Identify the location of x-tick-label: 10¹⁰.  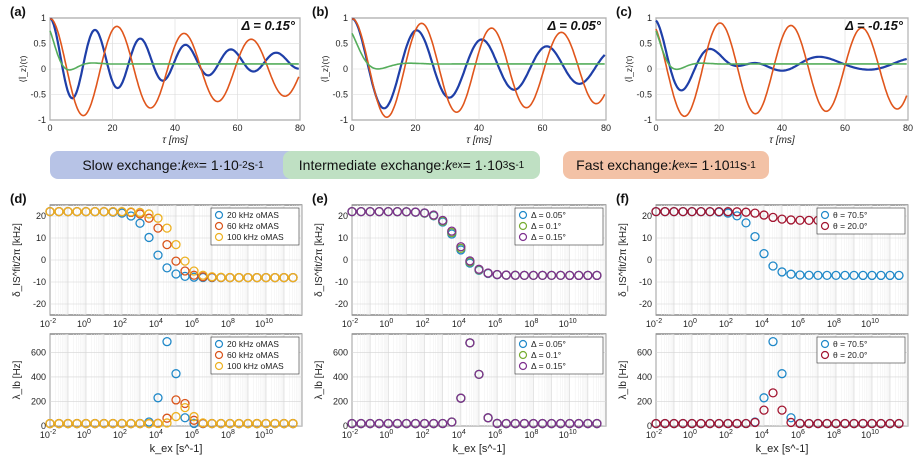
(568, 434).